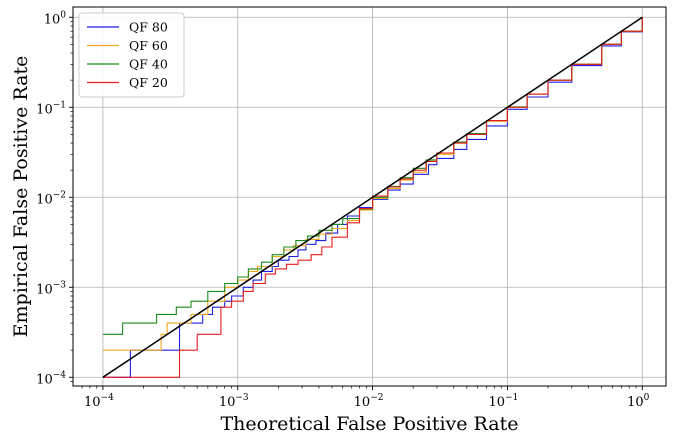 The width and height of the screenshot is (681, 441). What do you see at coordinates (51, 198) in the screenshot?
I see `y-tick-label: 10⁻²` at bounding box center [51, 198].